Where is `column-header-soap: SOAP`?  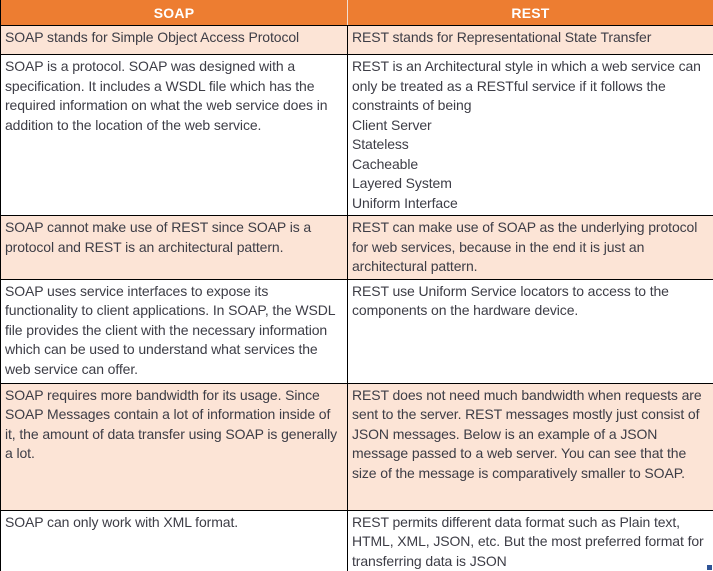
column-header-soap: SOAP is located at coordinates (174, 13).